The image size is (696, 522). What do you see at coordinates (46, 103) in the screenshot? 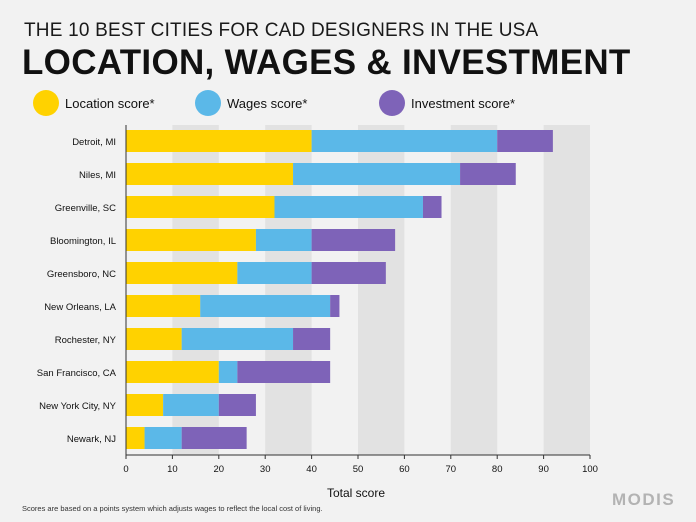
I see `legend-swatch-location` at bounding box center [46, 103].